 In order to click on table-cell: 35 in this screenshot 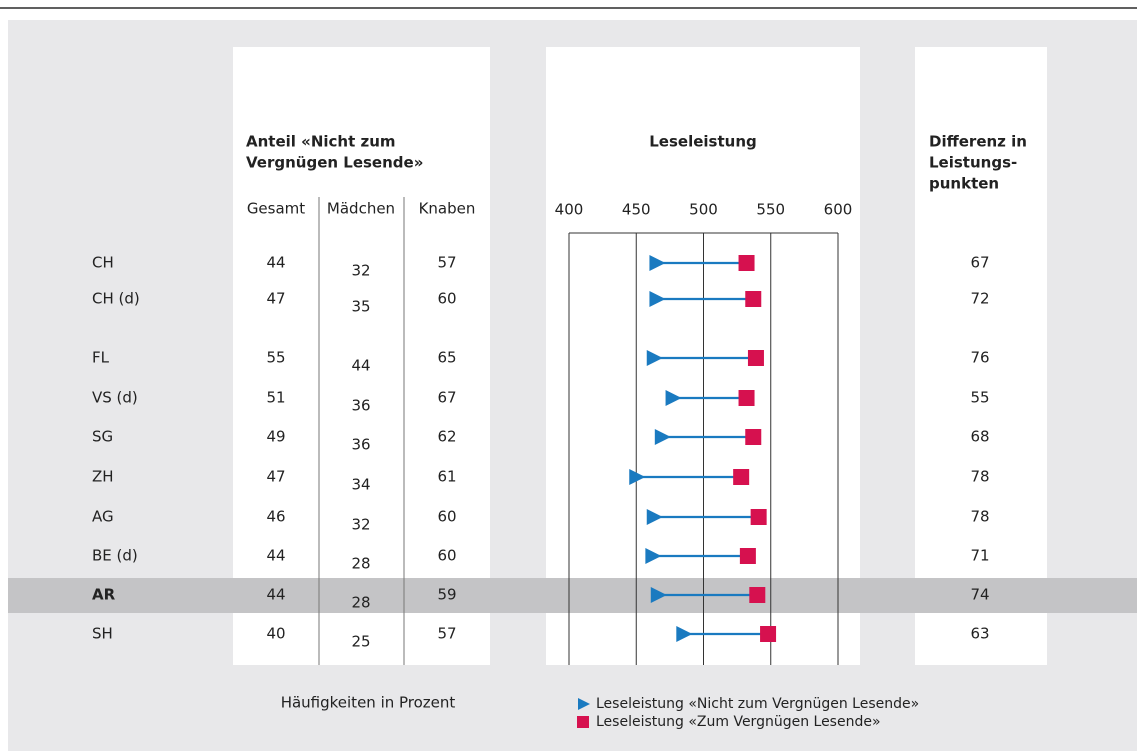, I will do `click(360, 307)`.